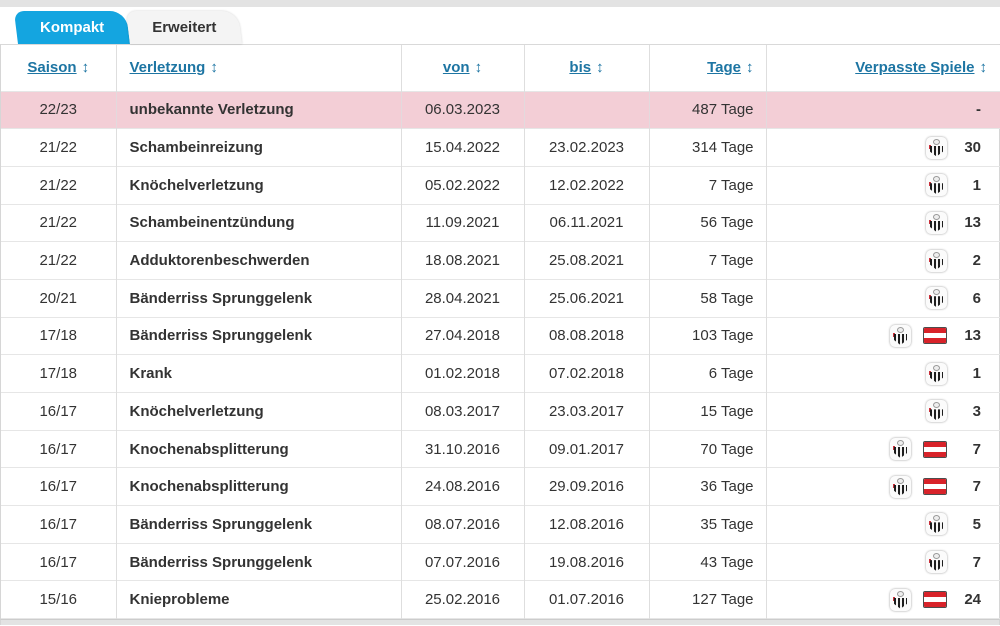 The width and height of the screenshot is (1000, 626). I want to click on to-date-cell: 12.02.2022, so click(586, 185).